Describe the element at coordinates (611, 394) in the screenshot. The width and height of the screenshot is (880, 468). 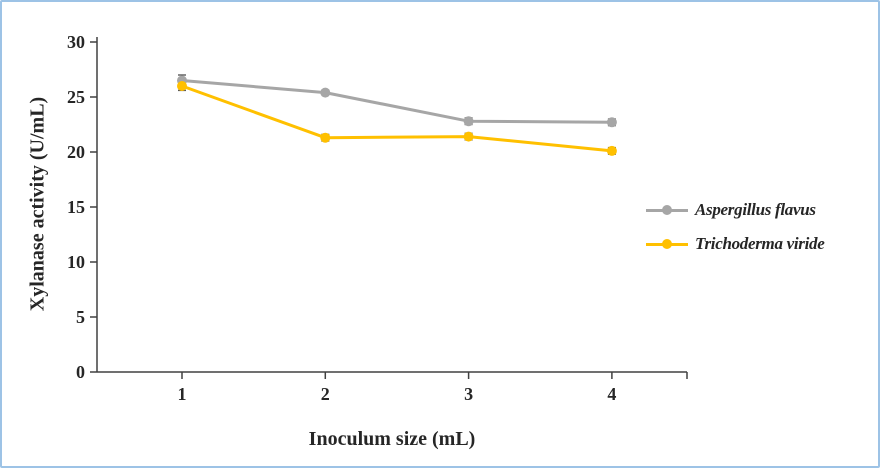
I see `x-tick-label: 4` at that location.